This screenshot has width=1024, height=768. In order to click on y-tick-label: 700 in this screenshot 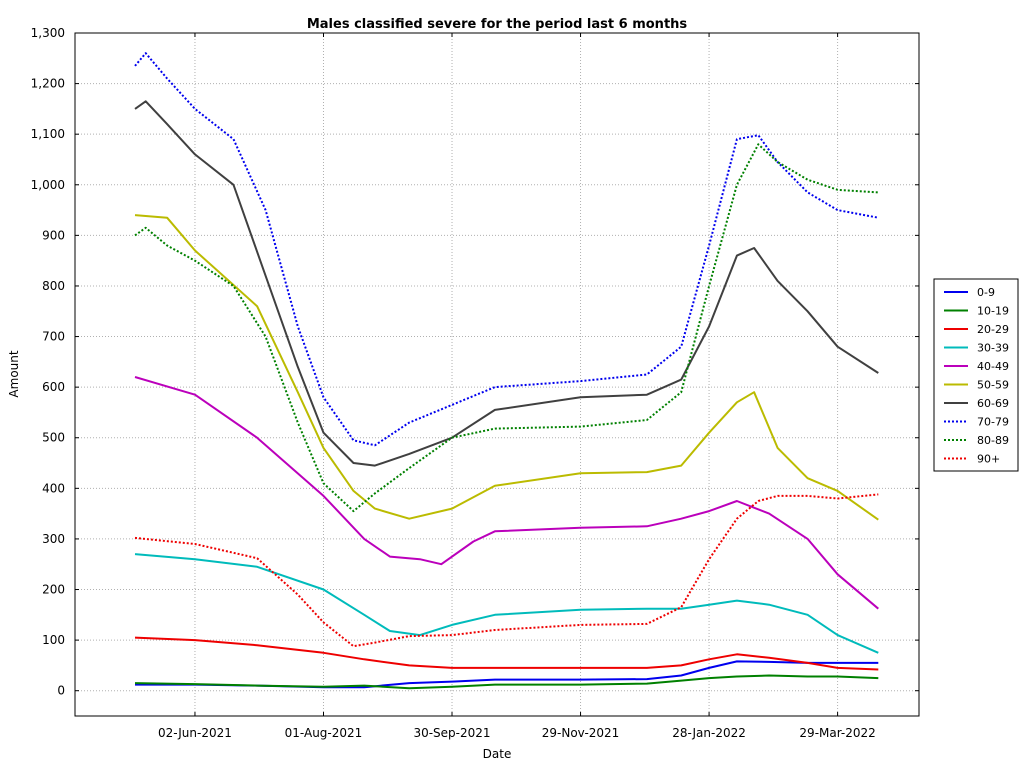, I will do `click(53, 337)`.